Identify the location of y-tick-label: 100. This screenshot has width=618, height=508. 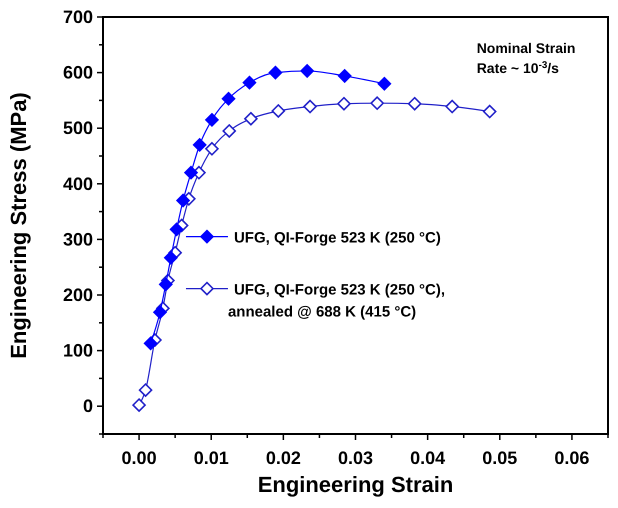
(77, 350).